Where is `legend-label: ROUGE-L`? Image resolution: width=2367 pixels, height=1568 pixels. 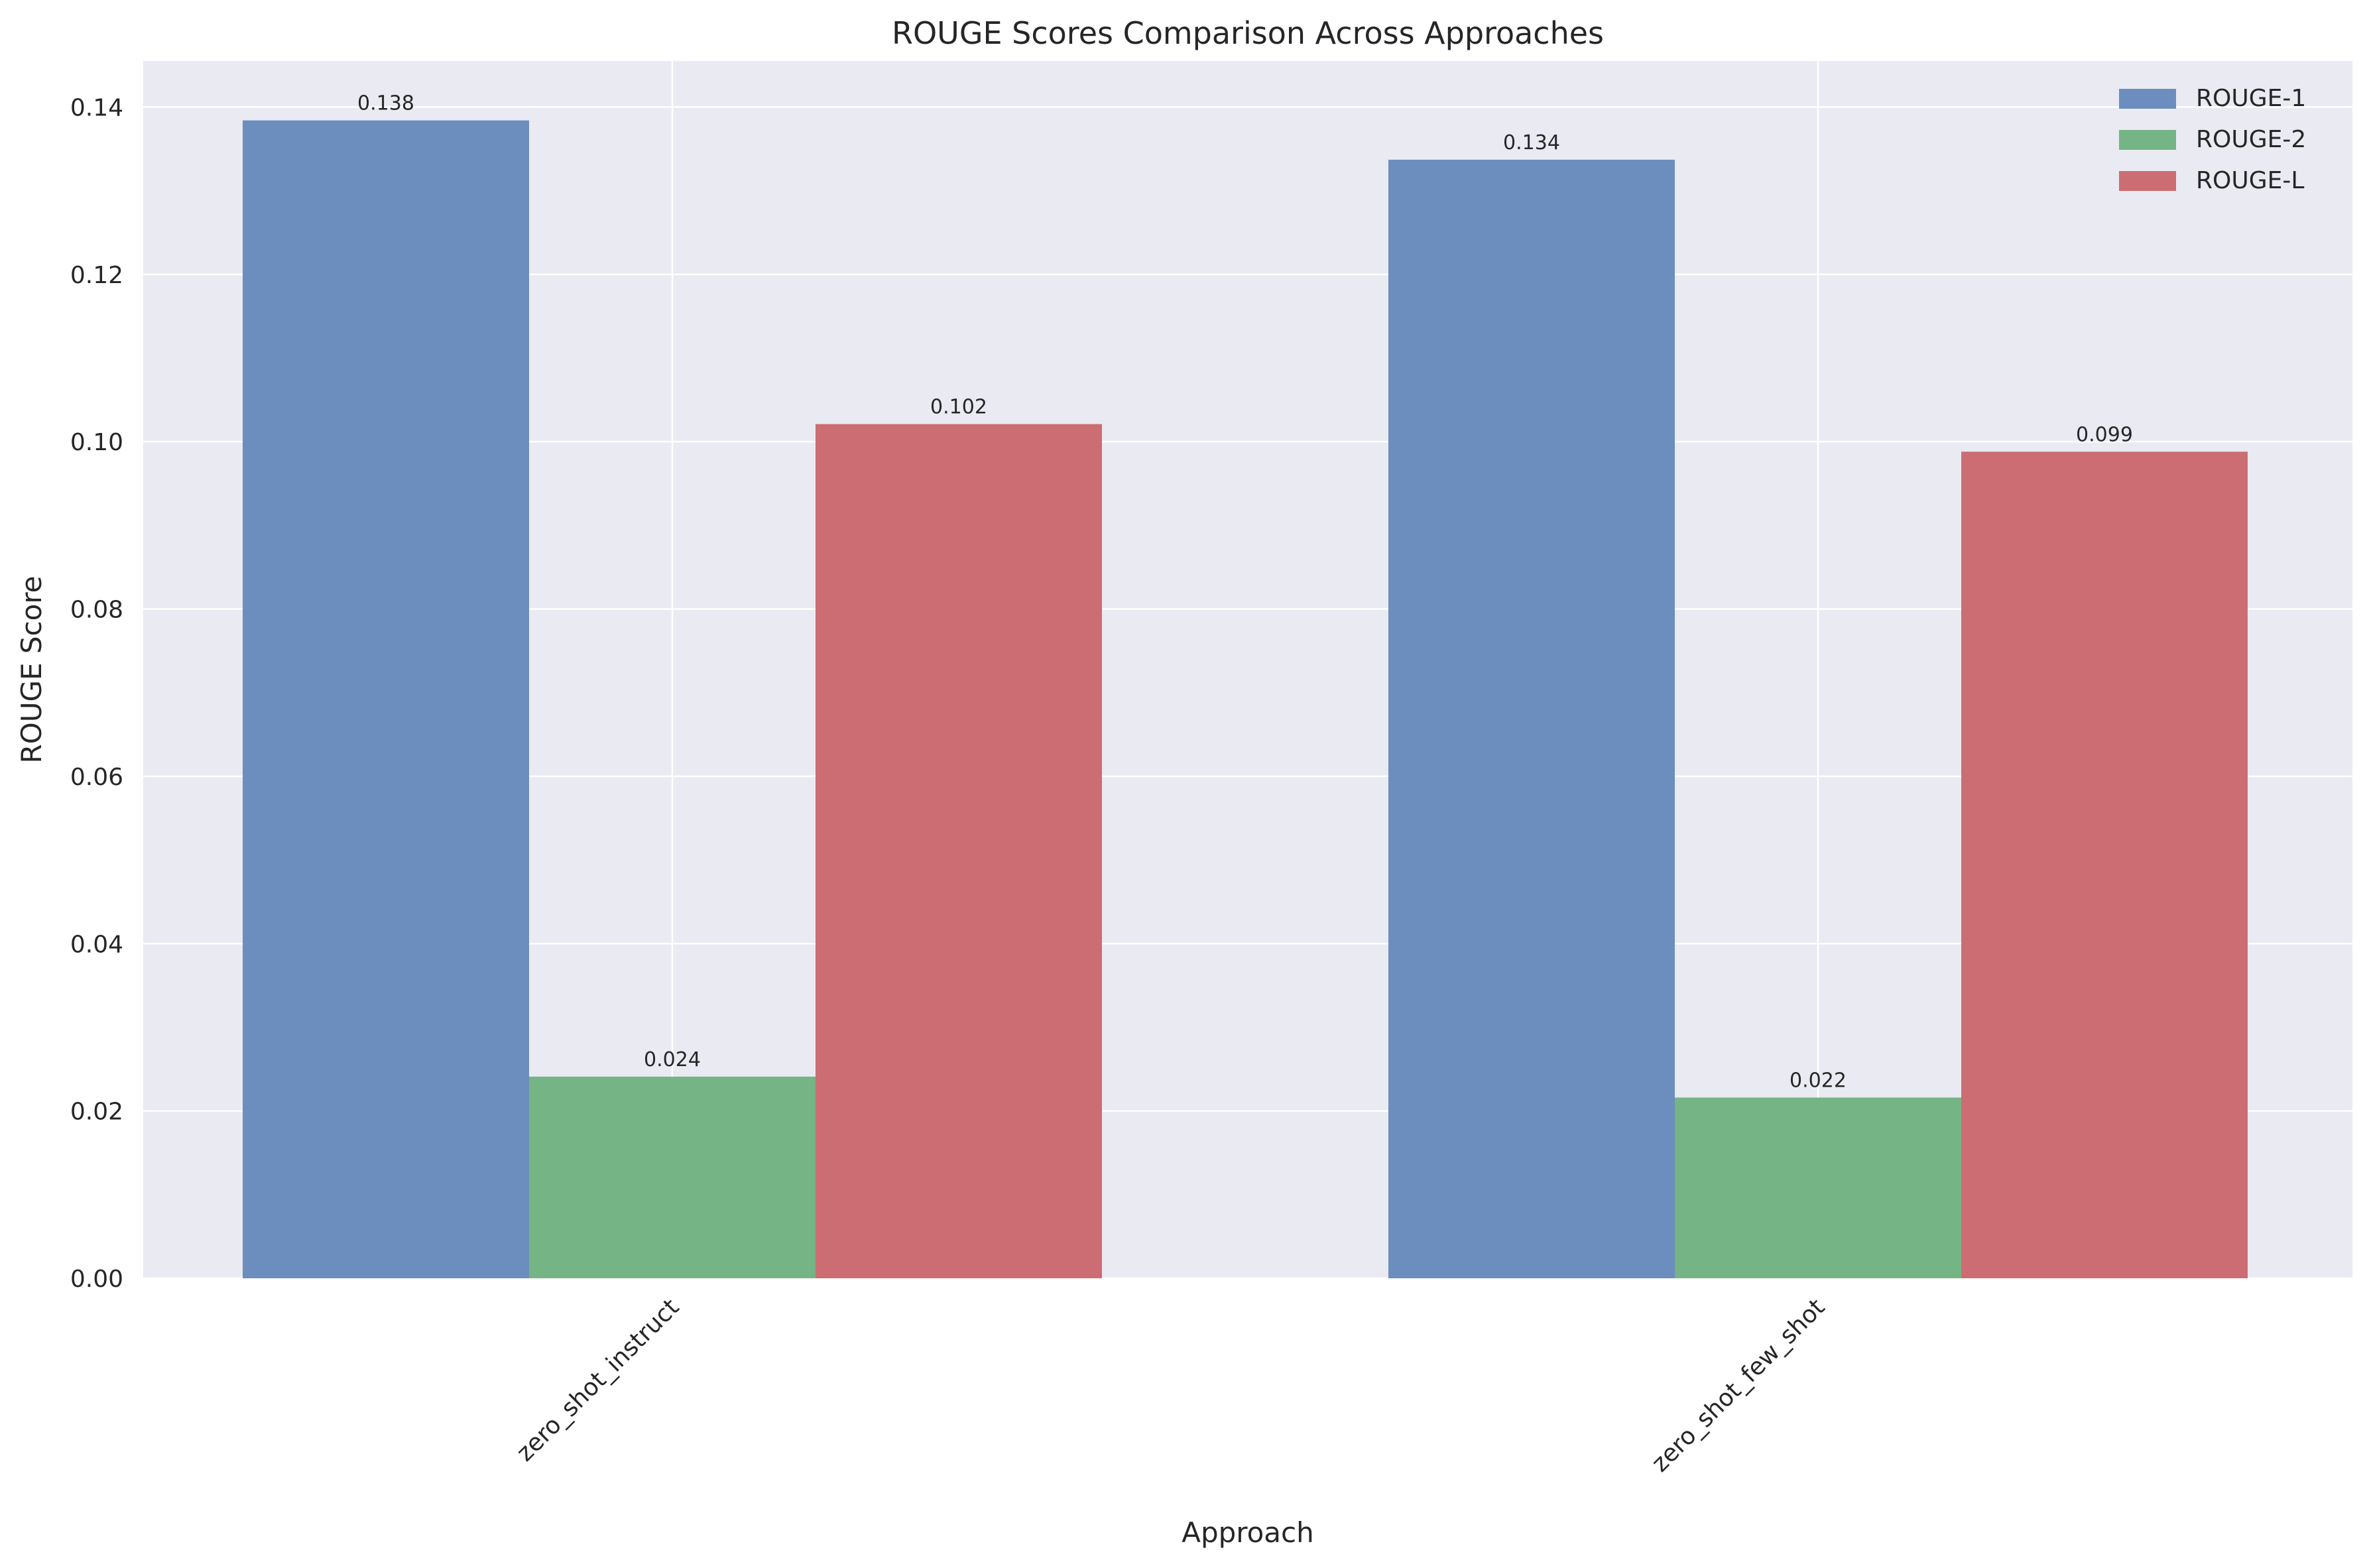
legend-label: ROUGE-L is located at coordinates (2250, 180).